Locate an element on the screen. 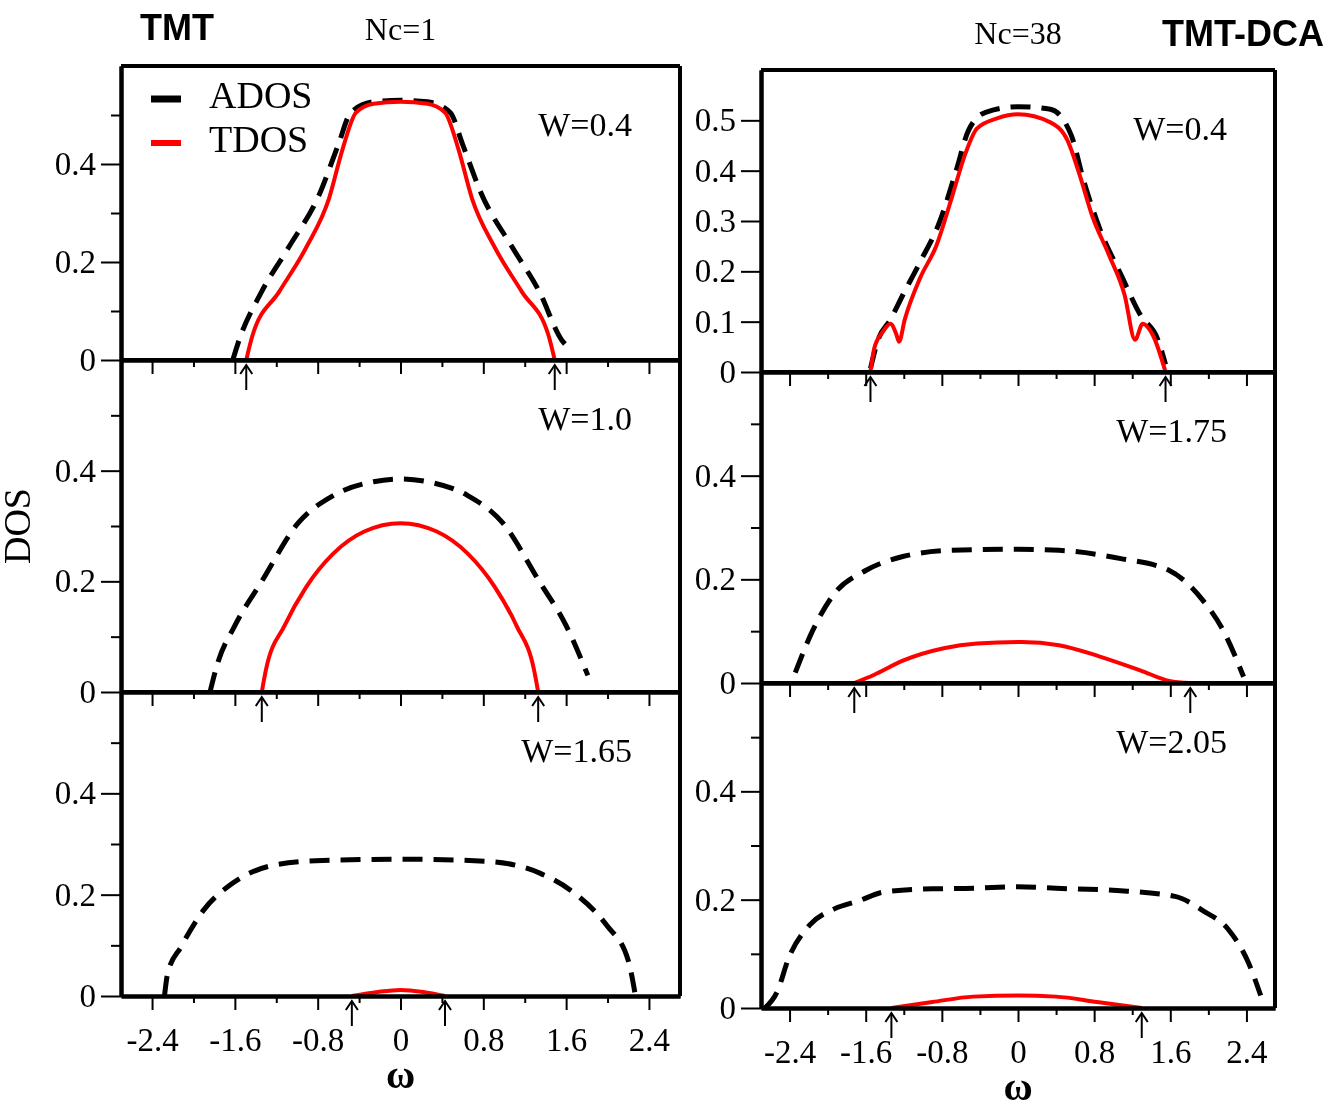 Image resolution: width=1330 pixels, height=1108 pixels. chart-title: Nc=38 is located at coordinates (1018, 33).